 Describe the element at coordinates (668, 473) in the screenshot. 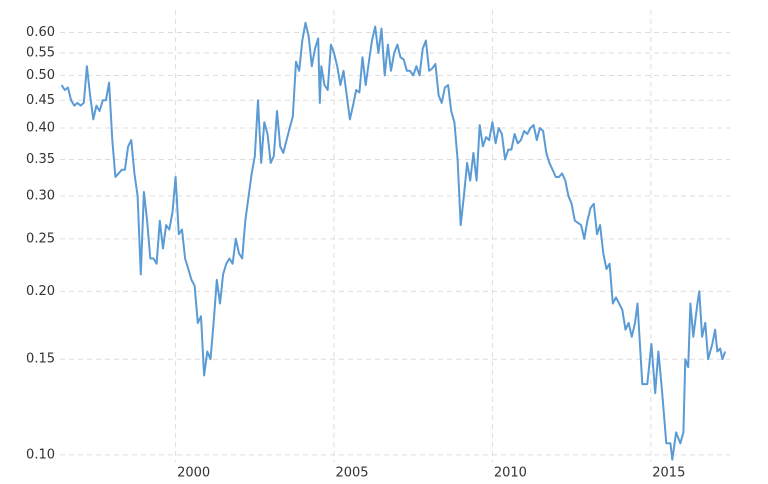

I see `x-tick-label: 2015` at that location.